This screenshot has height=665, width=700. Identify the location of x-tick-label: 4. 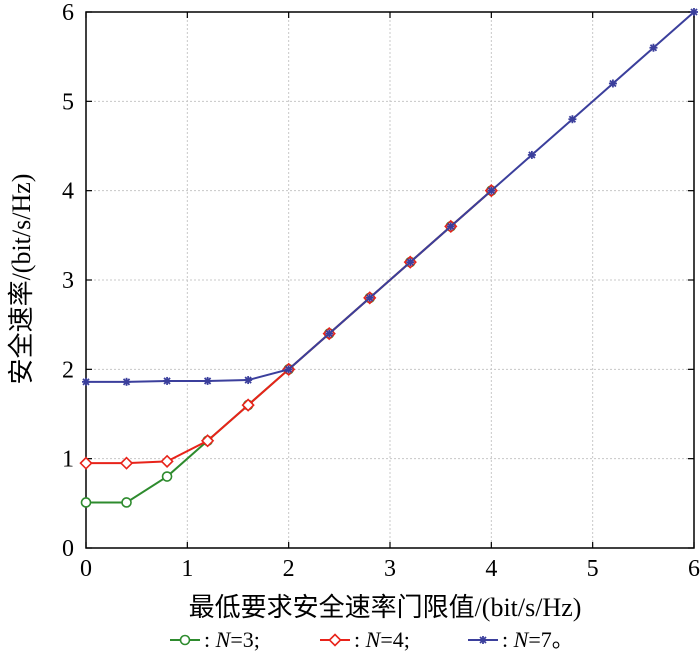
(491, 569).